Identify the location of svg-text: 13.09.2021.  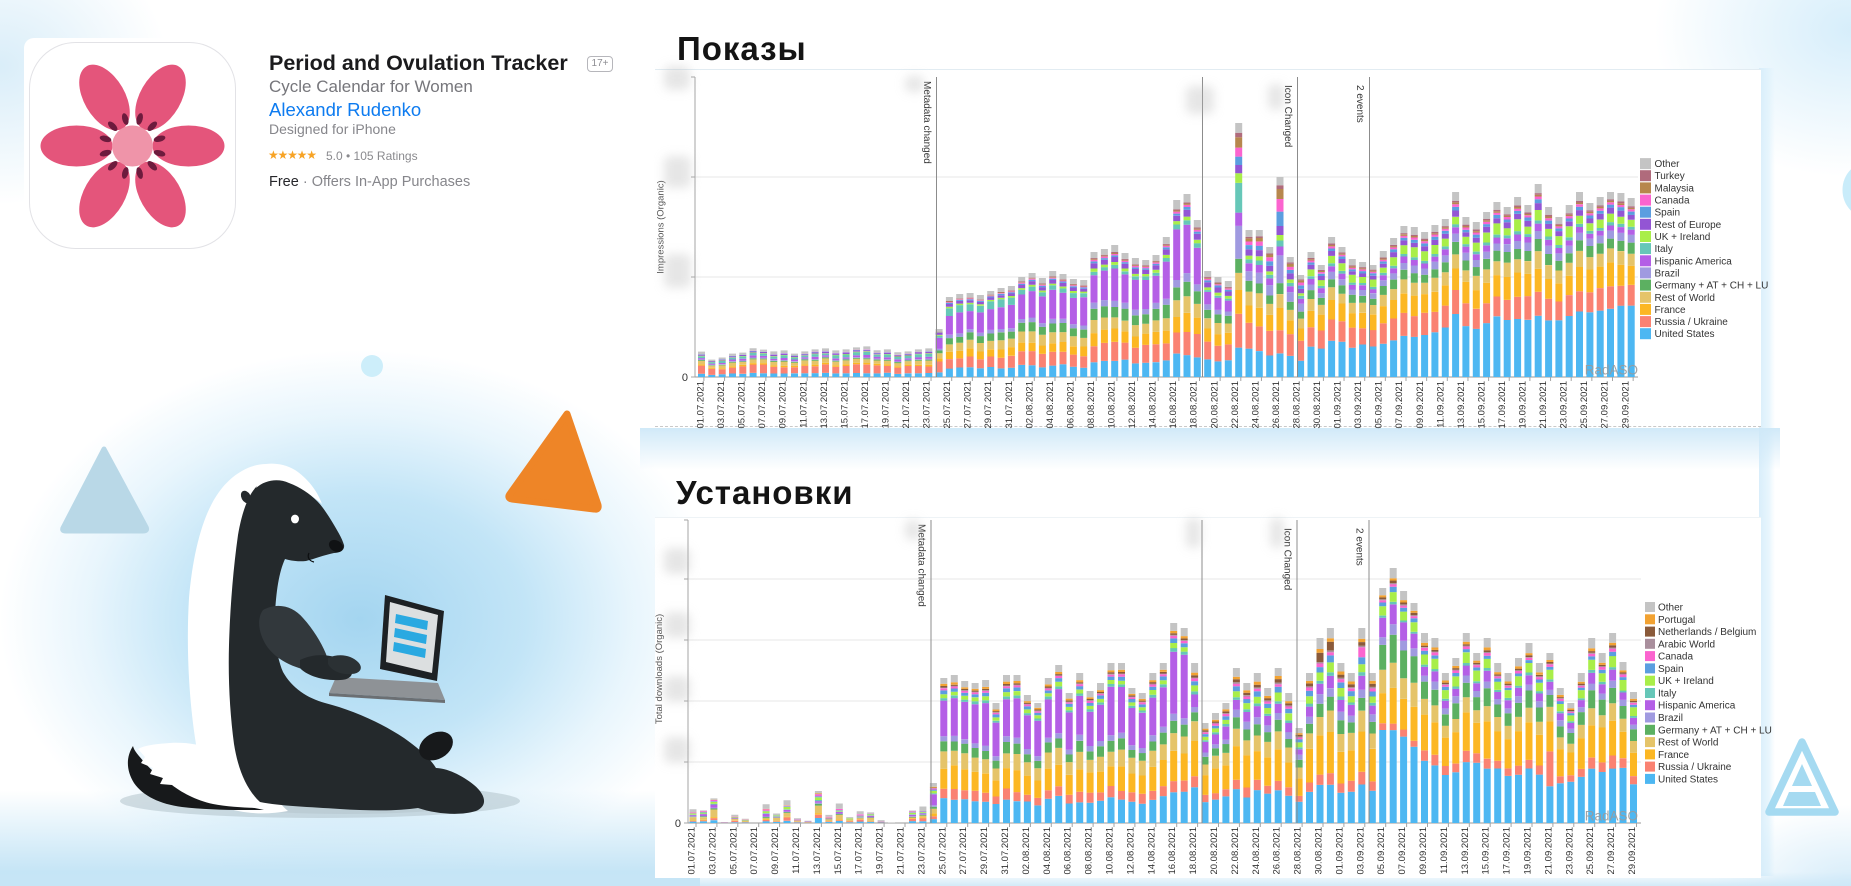
(1461, 405).